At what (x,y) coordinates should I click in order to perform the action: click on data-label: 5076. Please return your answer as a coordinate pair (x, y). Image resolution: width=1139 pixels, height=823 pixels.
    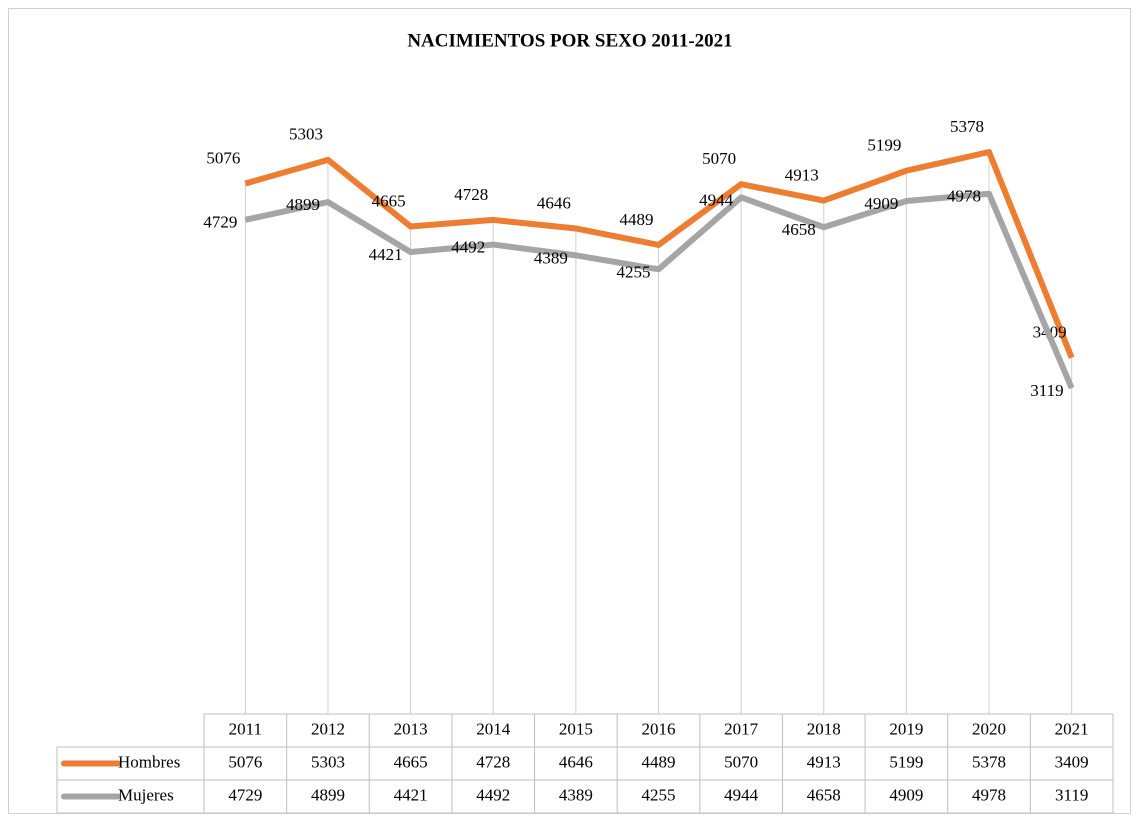
    Looking at the image, I should click on (223, 157).